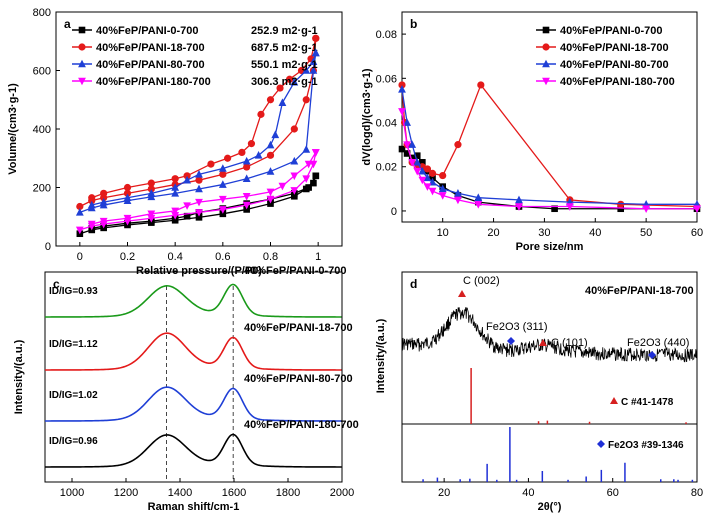  I want to click on peak-marker, so click(462, 293).